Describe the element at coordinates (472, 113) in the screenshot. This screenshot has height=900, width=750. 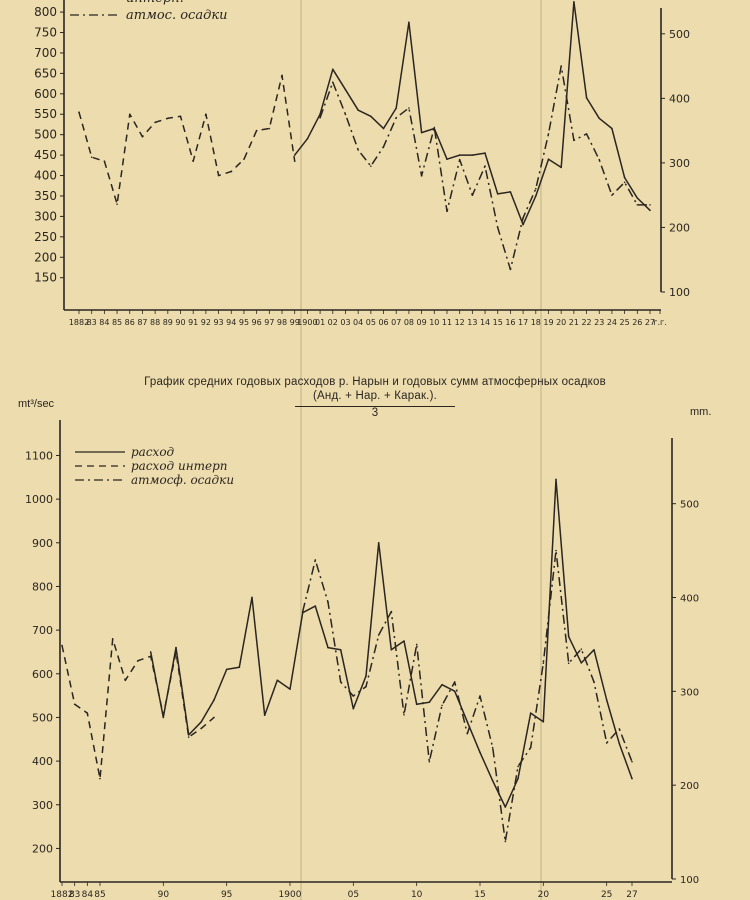
I see `series-line-solid` at that location.